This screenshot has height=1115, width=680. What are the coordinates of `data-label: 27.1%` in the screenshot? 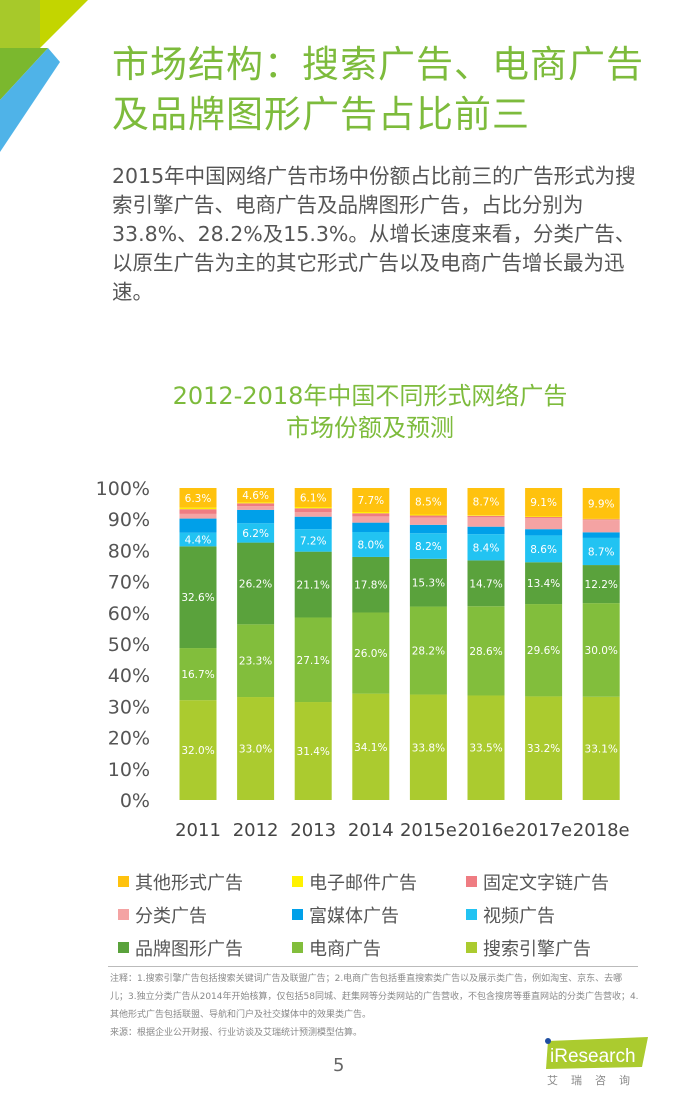 It's located at (313, 661).